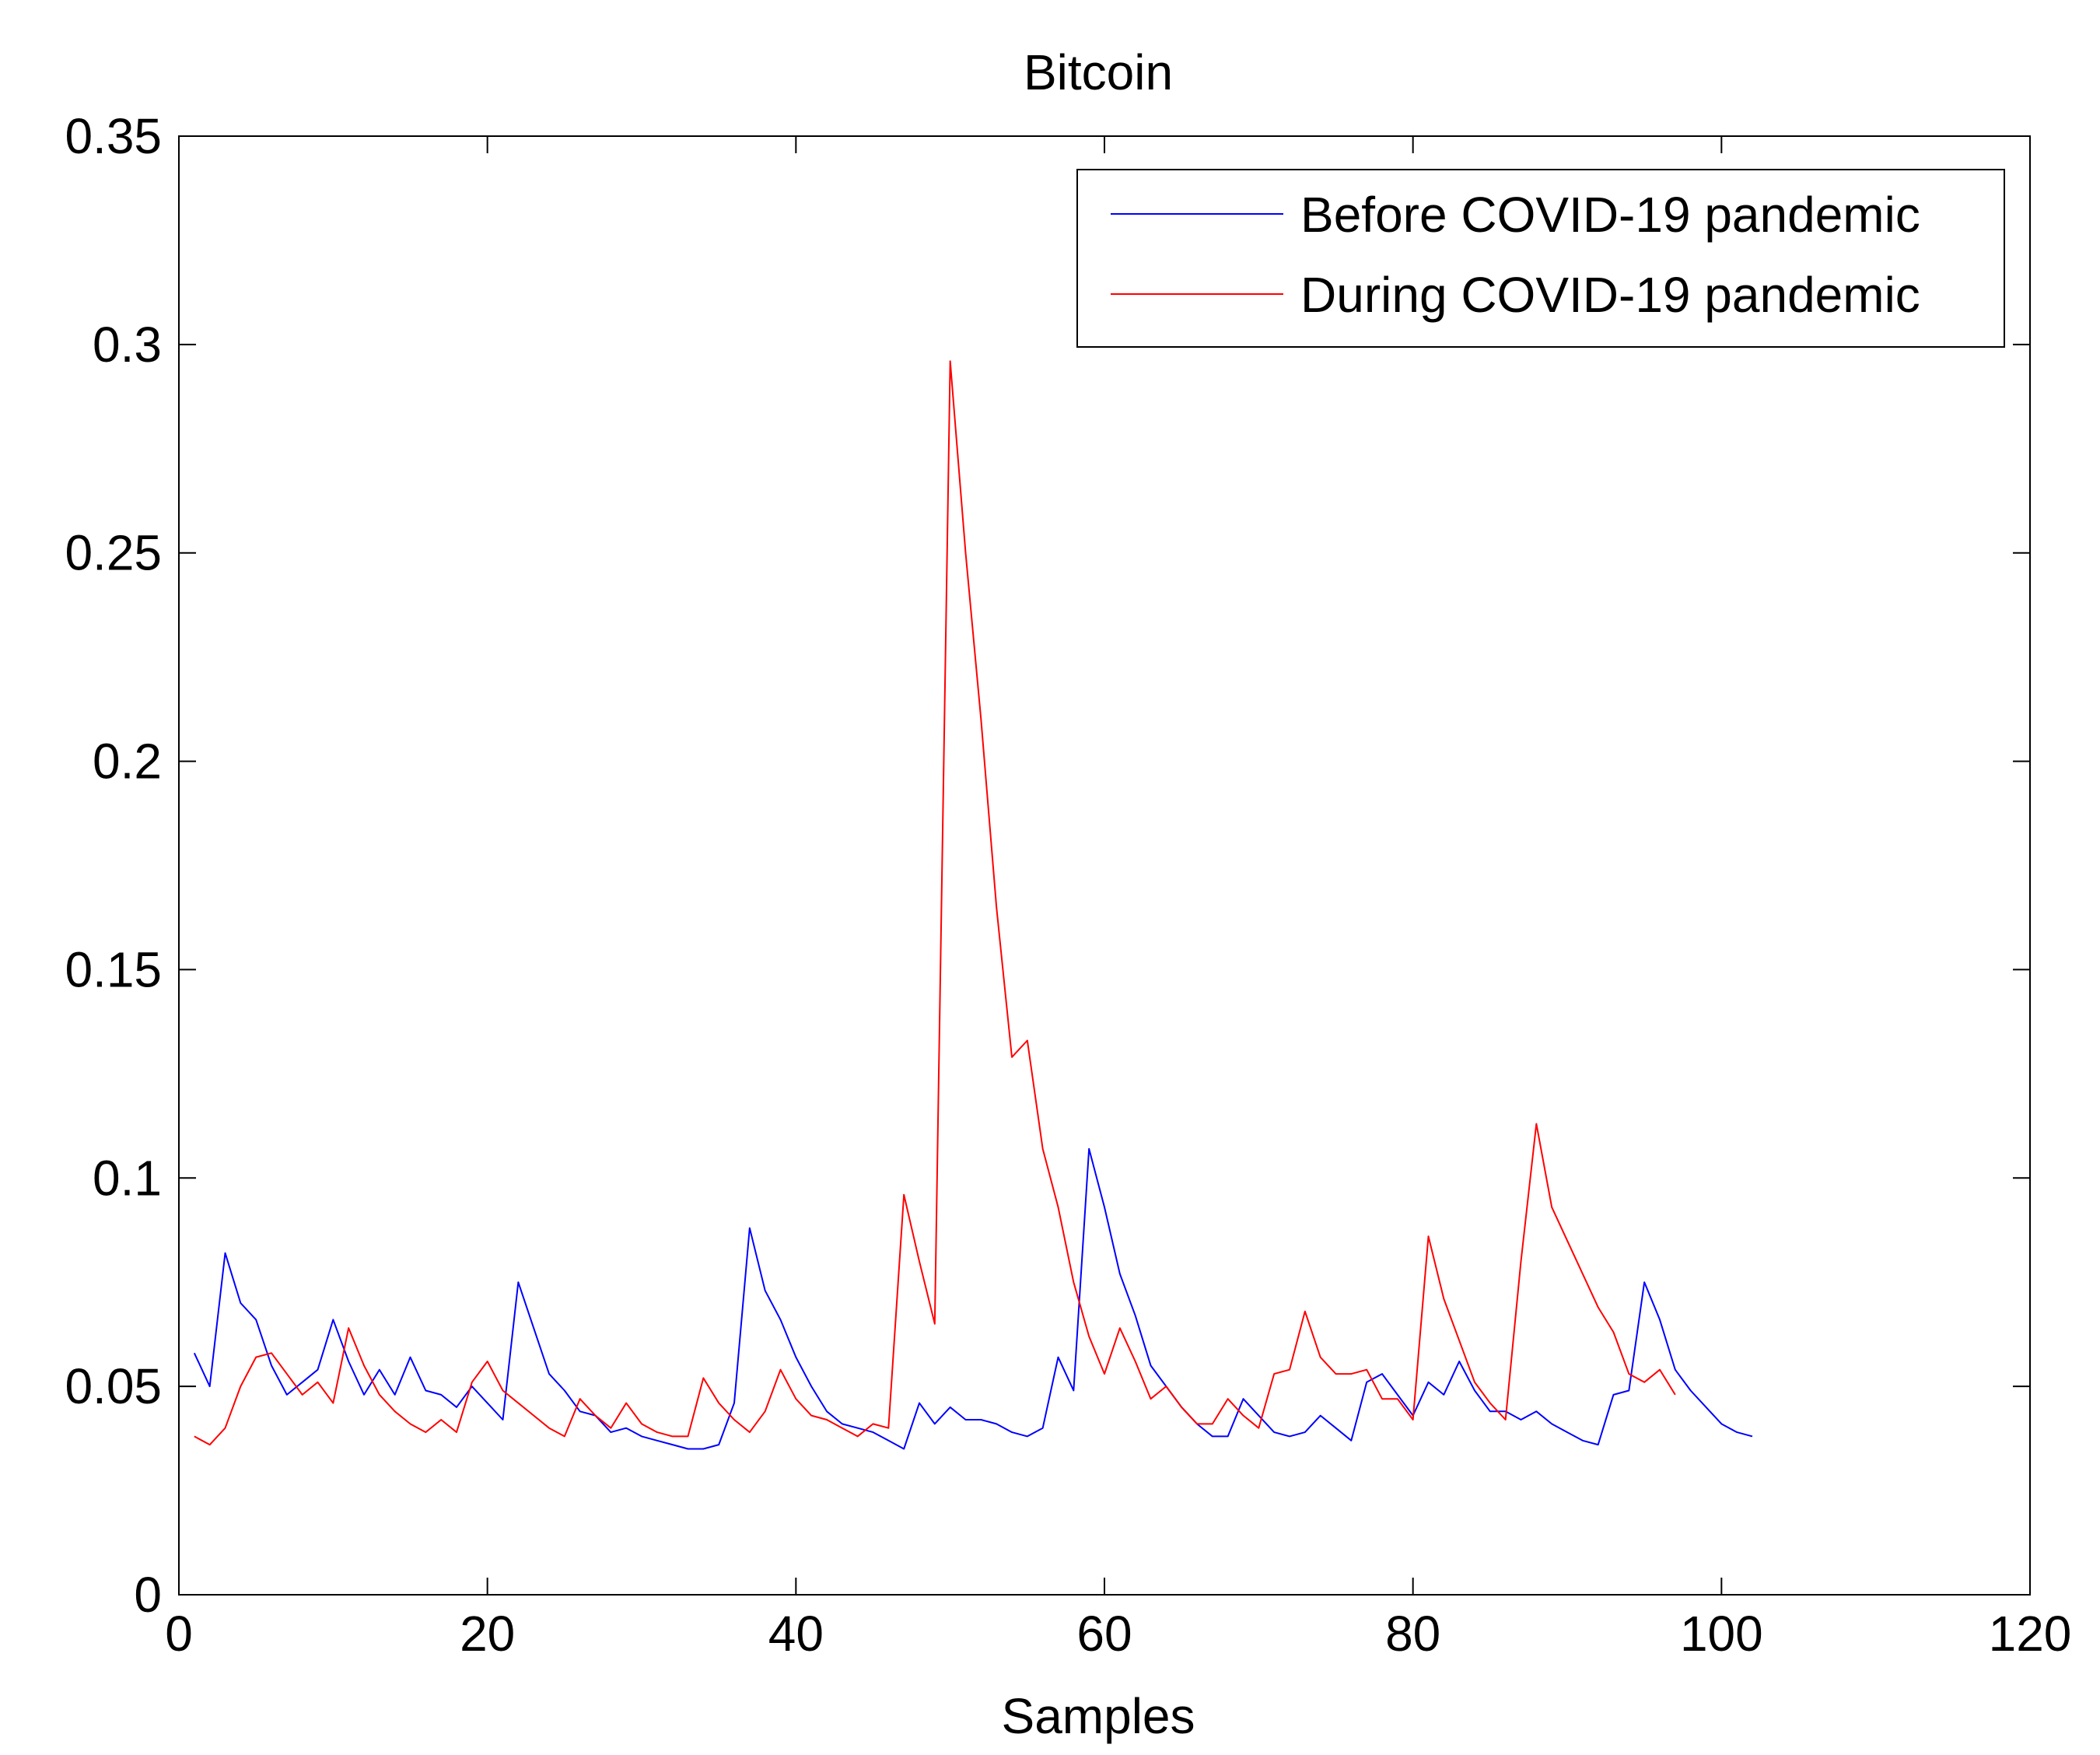  What do you see at coordinates (1098, 72) in the screenshot?
I see `chart-title: Bitcoin` at bounding box center [1098, 72].